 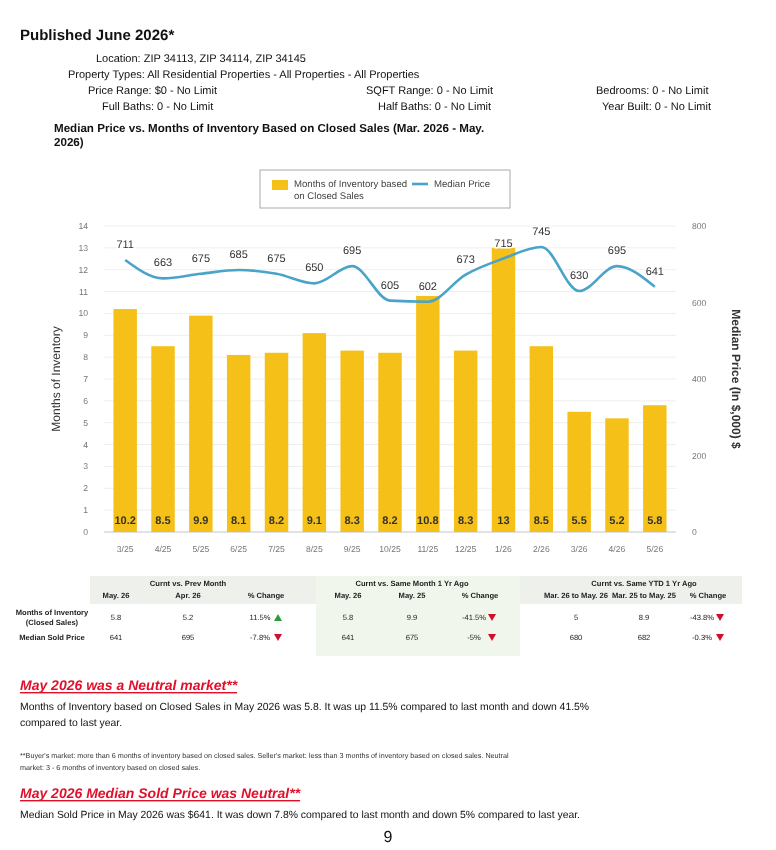 What do you see at coordinates (388, 837) in the screenshot?
I see `text: 9` at bounding box center [388, 837].